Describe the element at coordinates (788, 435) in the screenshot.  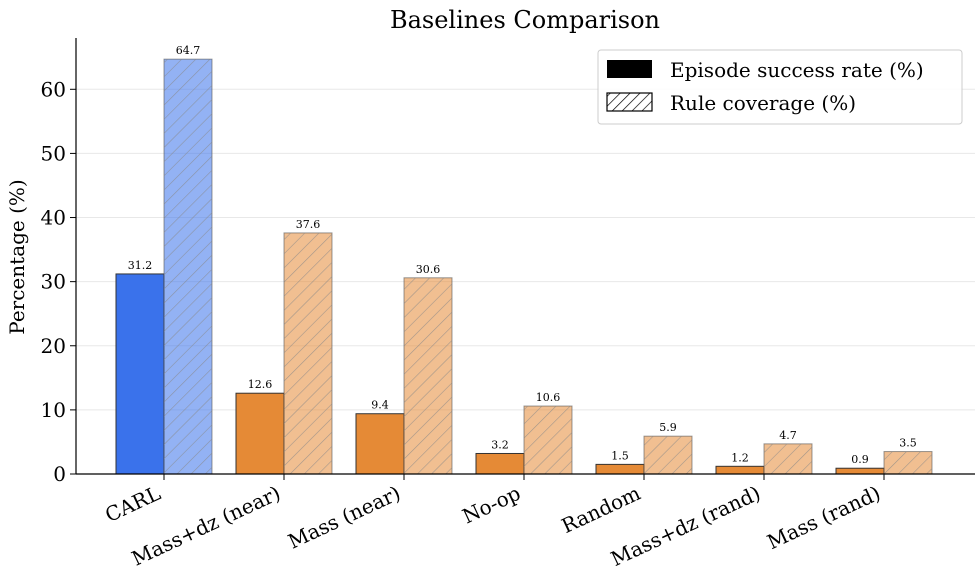
I see `bar-value-label: 4.7` at that location.